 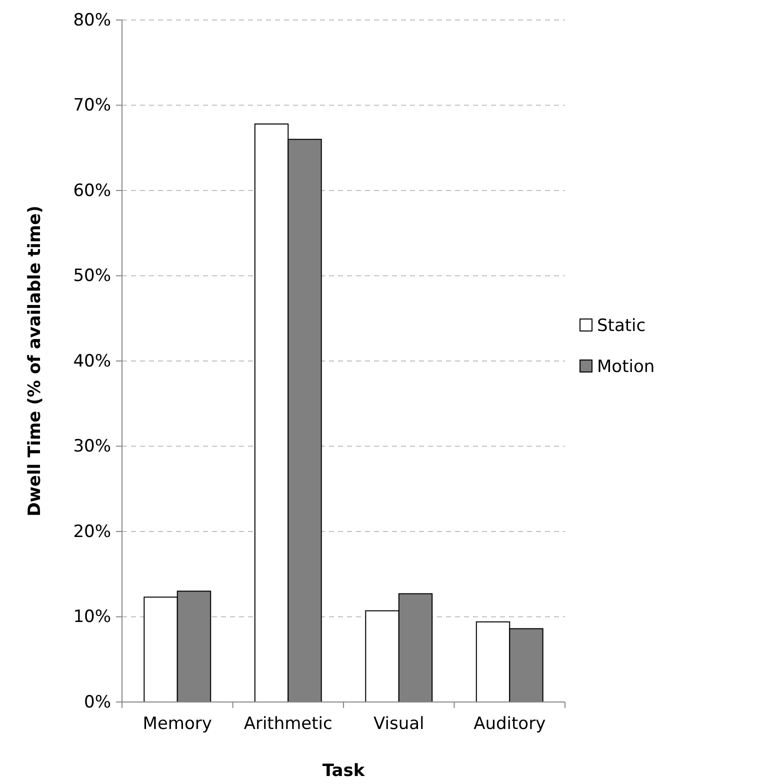 What do you see at coordinates (97, 702) in the screenshot?
I see `y-tick-label: 0%` at bounding box center [97, 702].